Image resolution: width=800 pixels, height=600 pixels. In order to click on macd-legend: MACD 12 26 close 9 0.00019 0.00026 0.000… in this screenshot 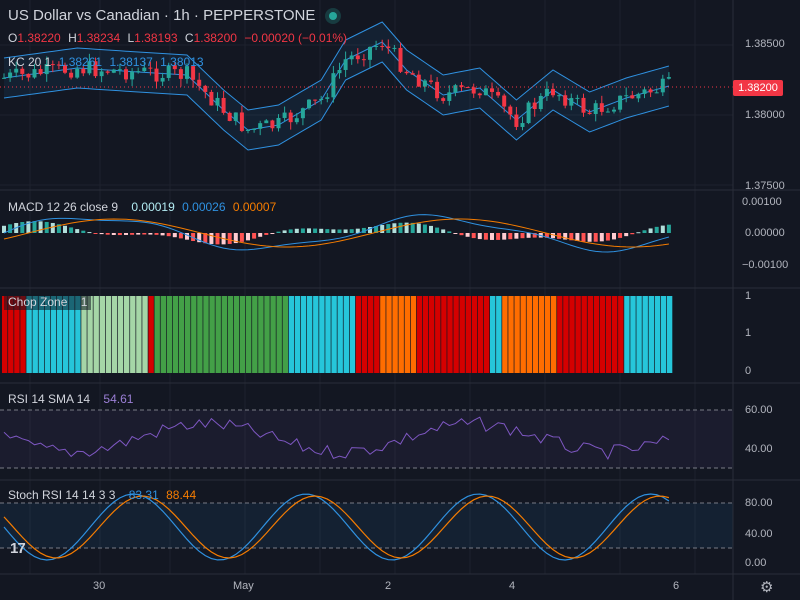, I will do `click(144, 207)`.